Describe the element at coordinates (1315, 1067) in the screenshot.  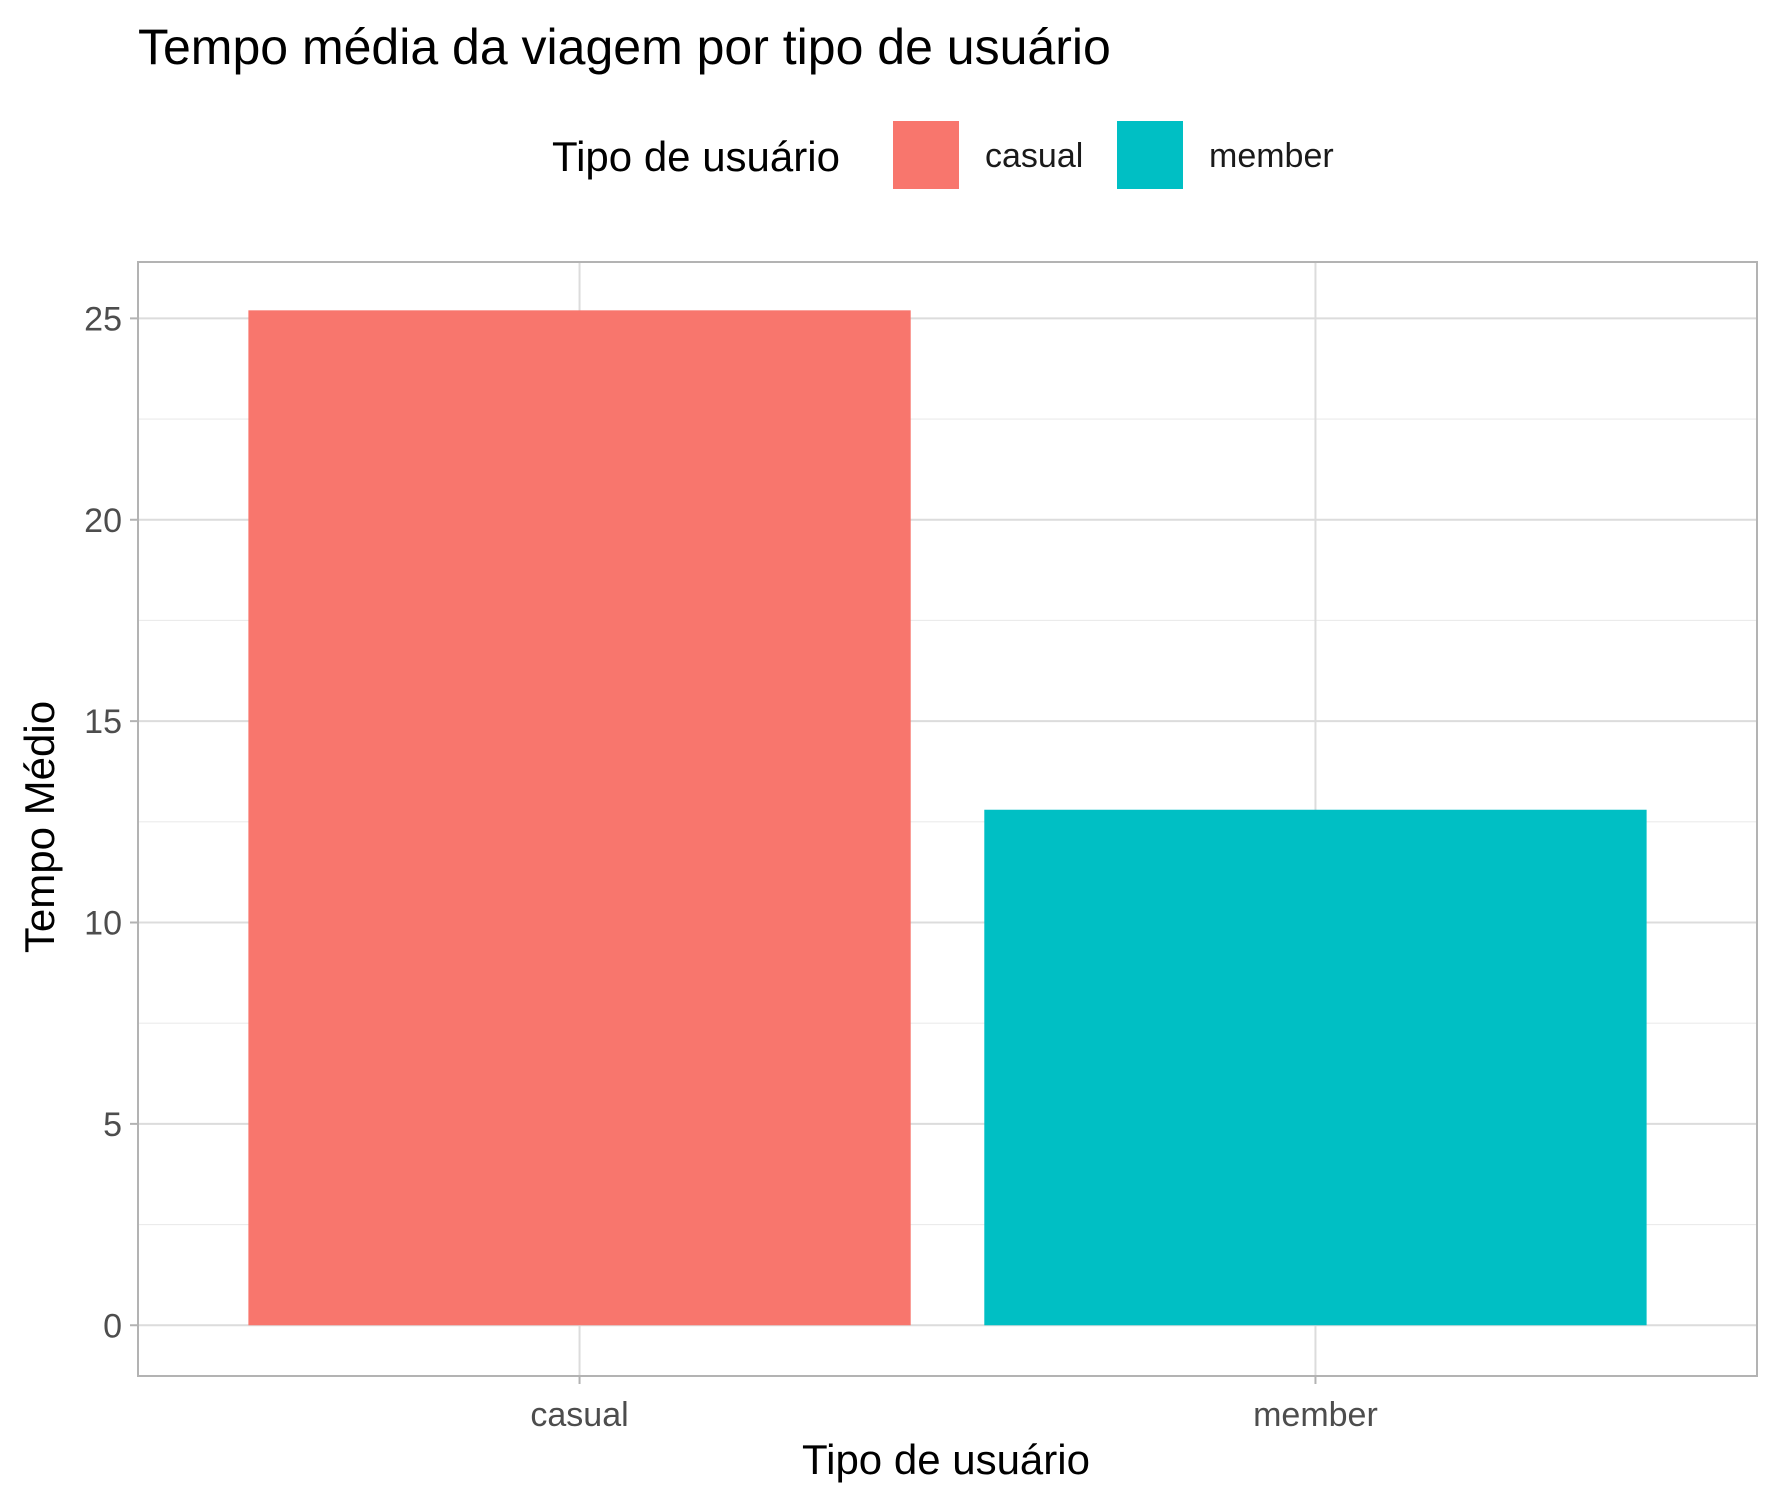
I see `bar-member` at that location.